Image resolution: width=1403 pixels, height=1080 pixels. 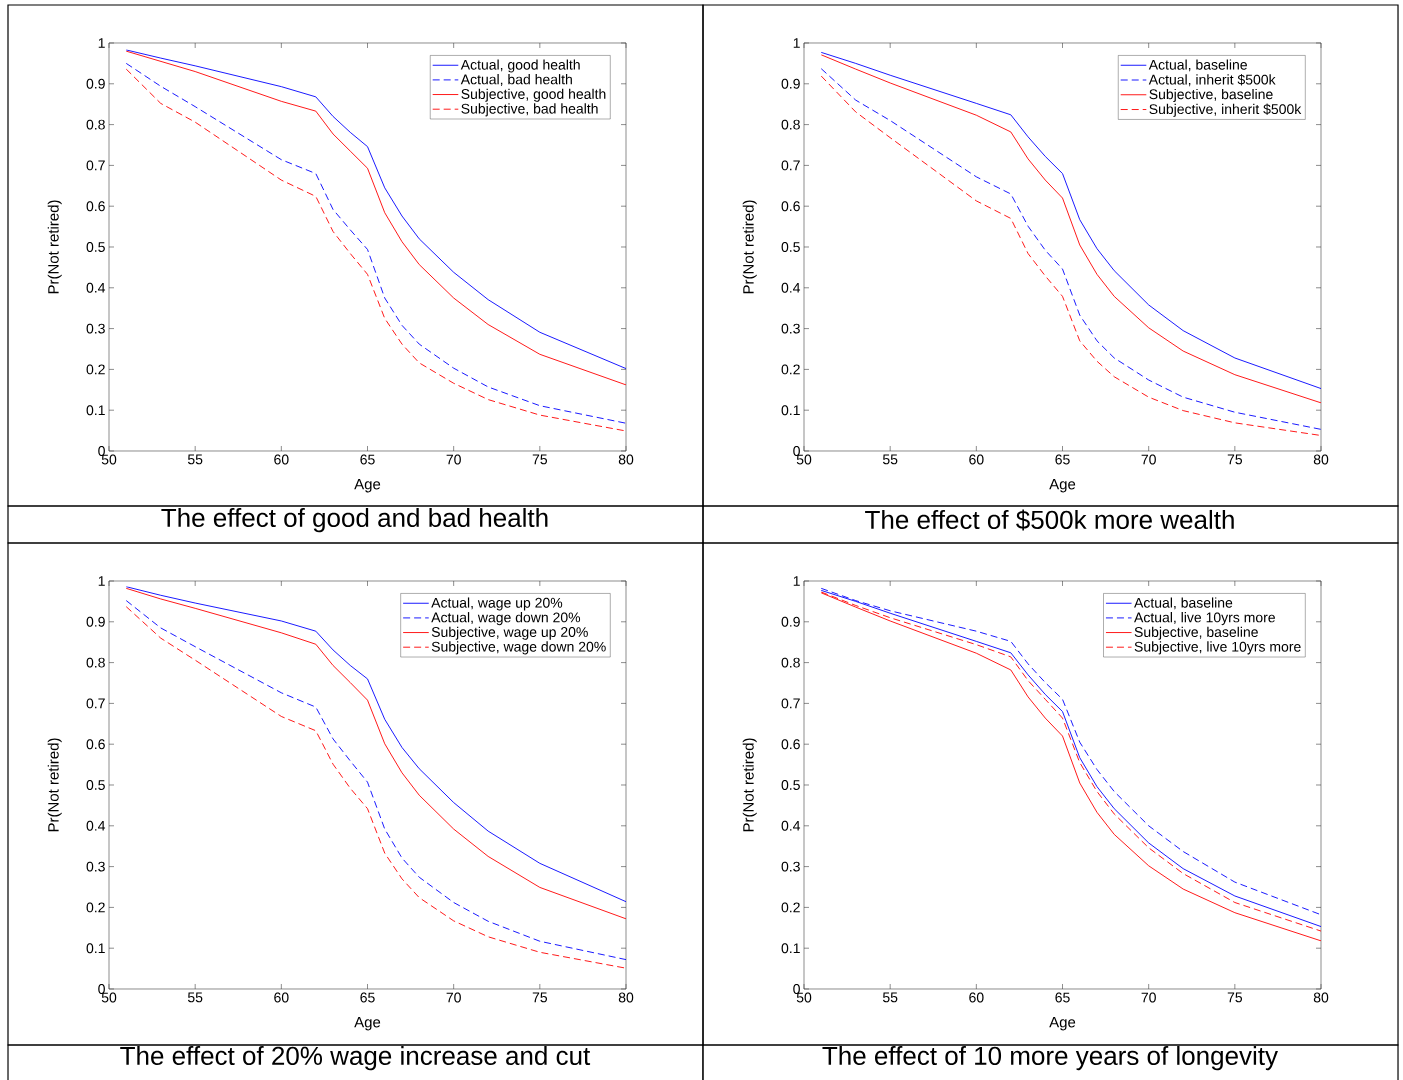 I want to click on legend-label: Subjective, good health, so click(x=533, y=95).